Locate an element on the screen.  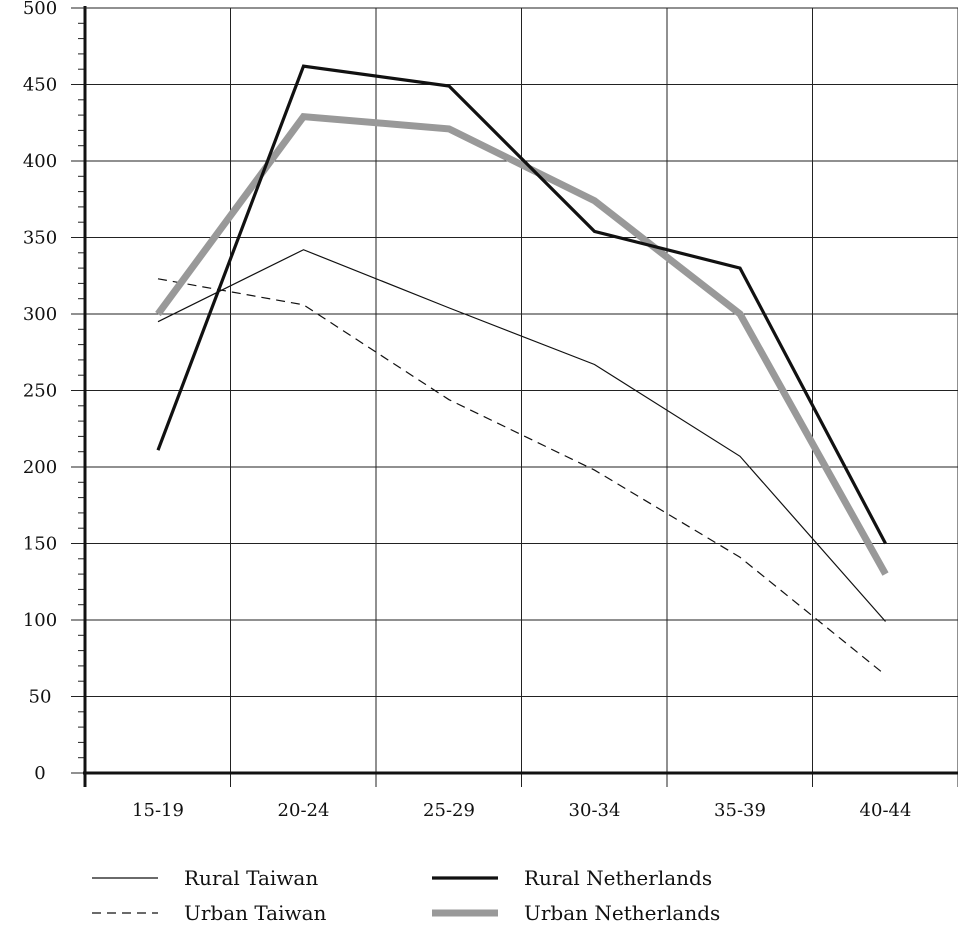
y-axis-tick-labels: 0 50 100 150 200 250 300 350 400 450 500 is located at coordinates (40, 392).